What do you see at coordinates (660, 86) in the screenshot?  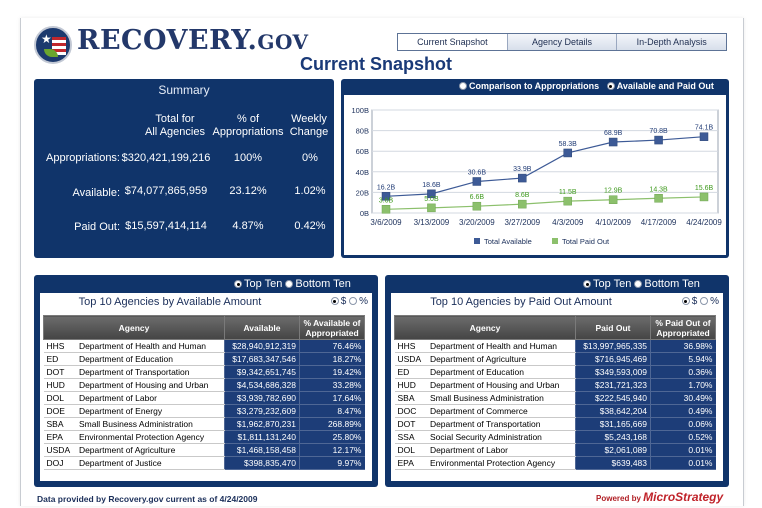 I see `option-available-paid-out: Available and Paid Out` at bounding box center [660, 86].